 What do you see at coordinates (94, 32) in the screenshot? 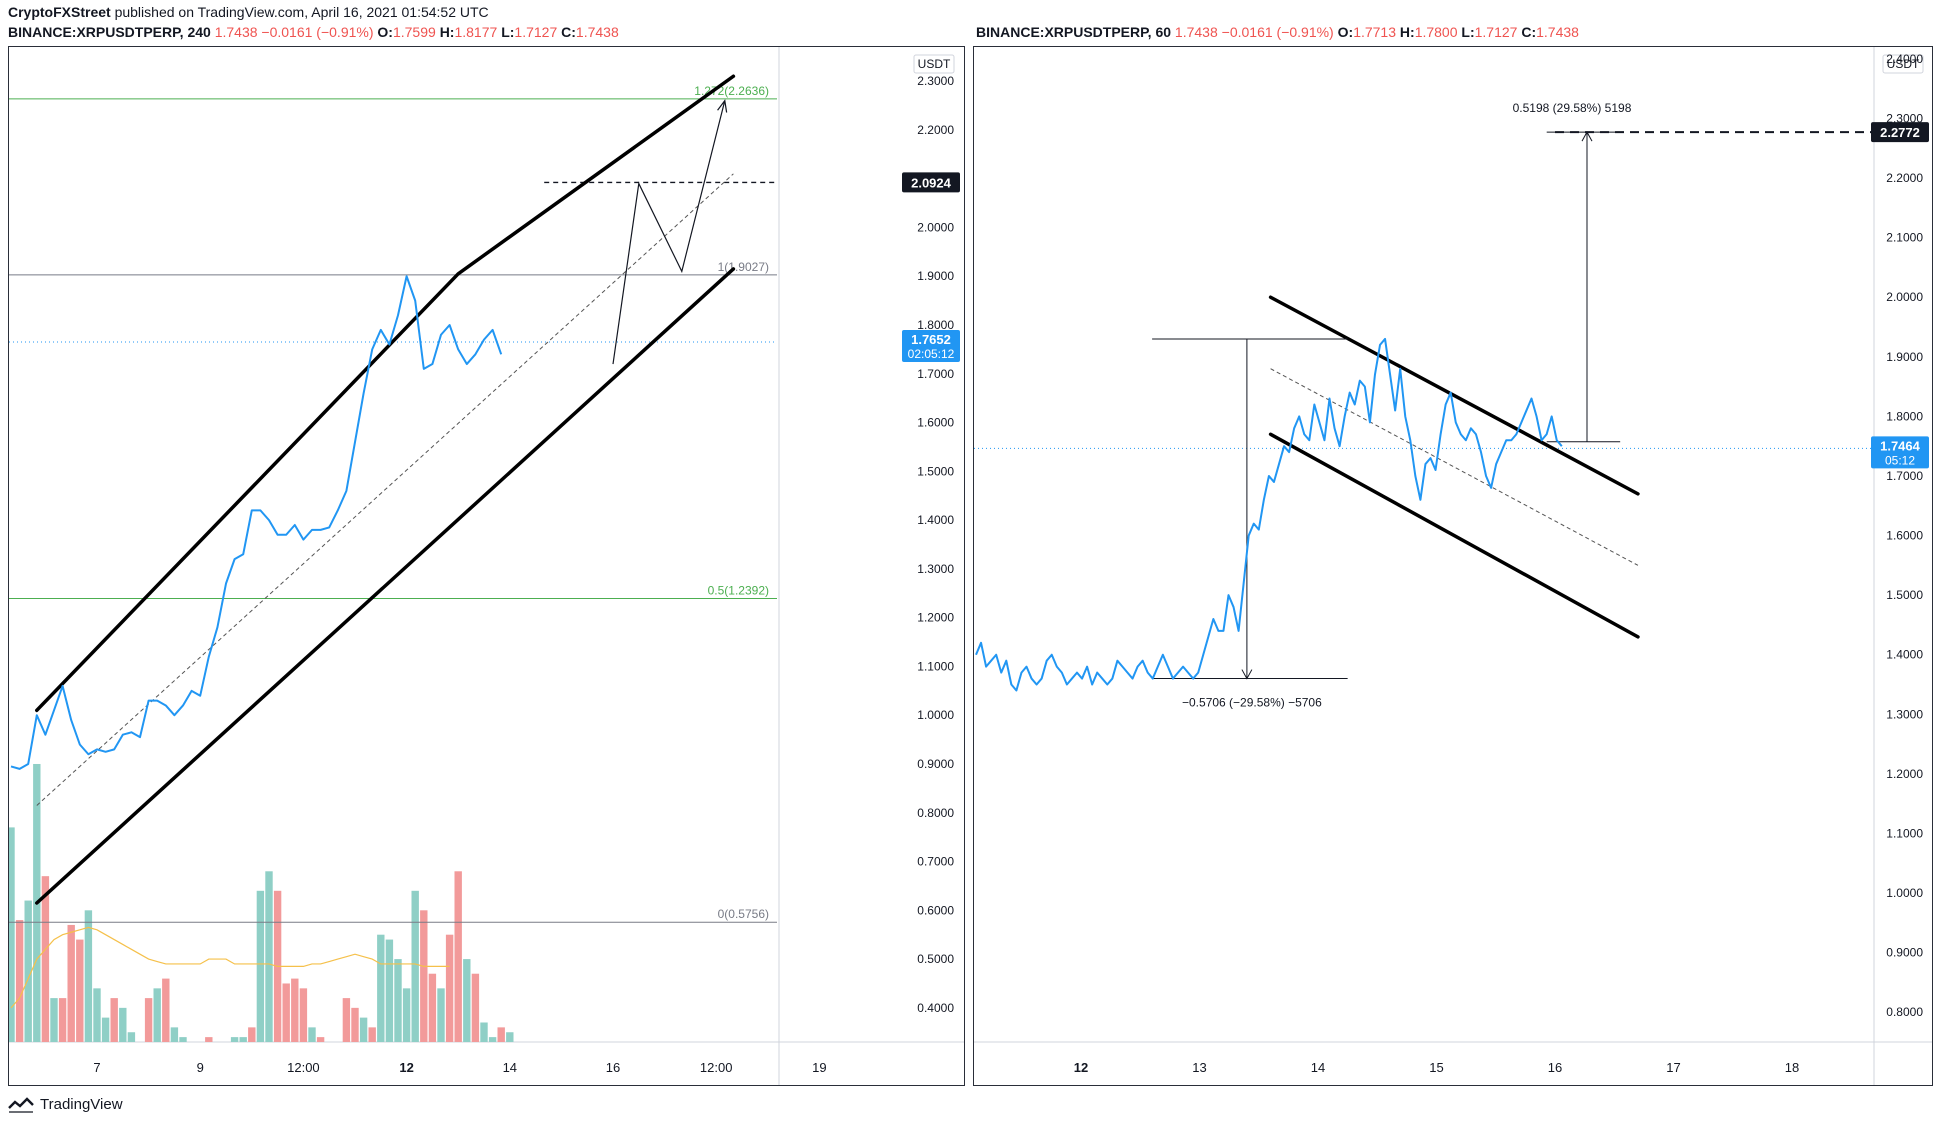
I see `left-symbol: BINANCE:XRPUSDTPERP` at bounding box center [94, 32].